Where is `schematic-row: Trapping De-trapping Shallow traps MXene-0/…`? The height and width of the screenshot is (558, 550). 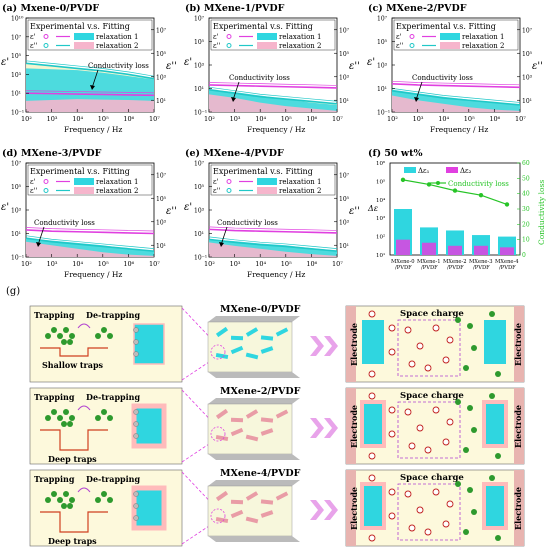 schematic-row: Trapping De-trapping Shallow traps MXene-0/… is located at coordinates (277, 343).